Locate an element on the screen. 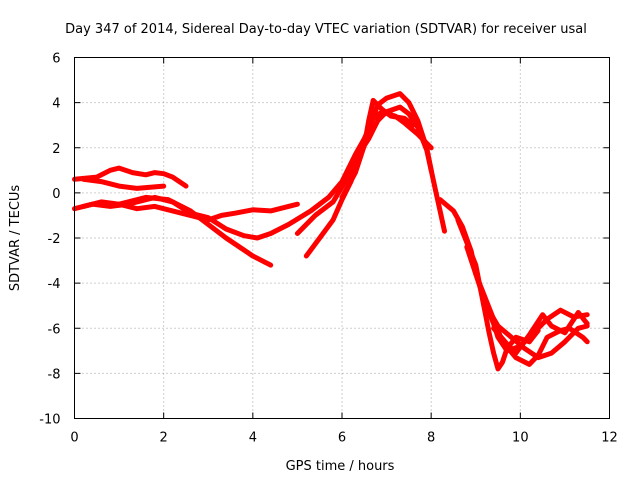 The width and height of the screenshot is (640, 480). y-tick-label: -4 is located at coordinates (54, 284).